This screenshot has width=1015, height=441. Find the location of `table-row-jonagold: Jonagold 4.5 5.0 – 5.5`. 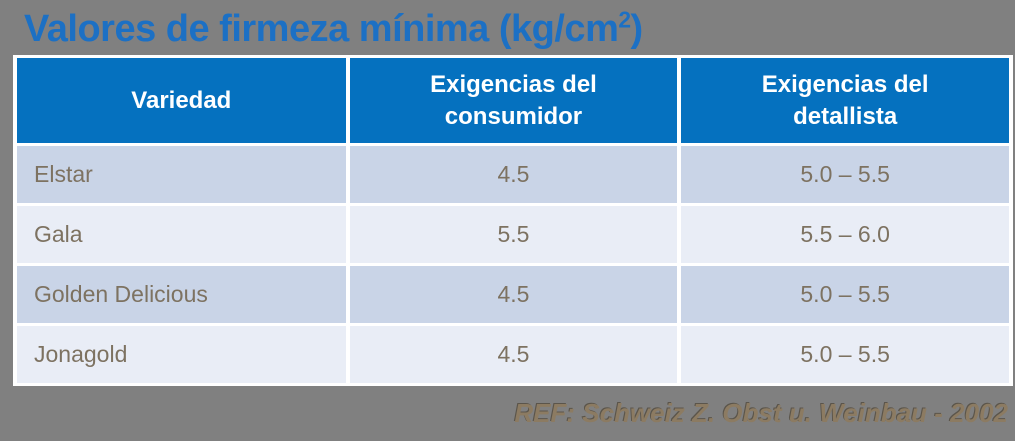

table-row-jonagold: Jonagold 4.5 5.0 – 5.5 is located at coordinates (513, 354).